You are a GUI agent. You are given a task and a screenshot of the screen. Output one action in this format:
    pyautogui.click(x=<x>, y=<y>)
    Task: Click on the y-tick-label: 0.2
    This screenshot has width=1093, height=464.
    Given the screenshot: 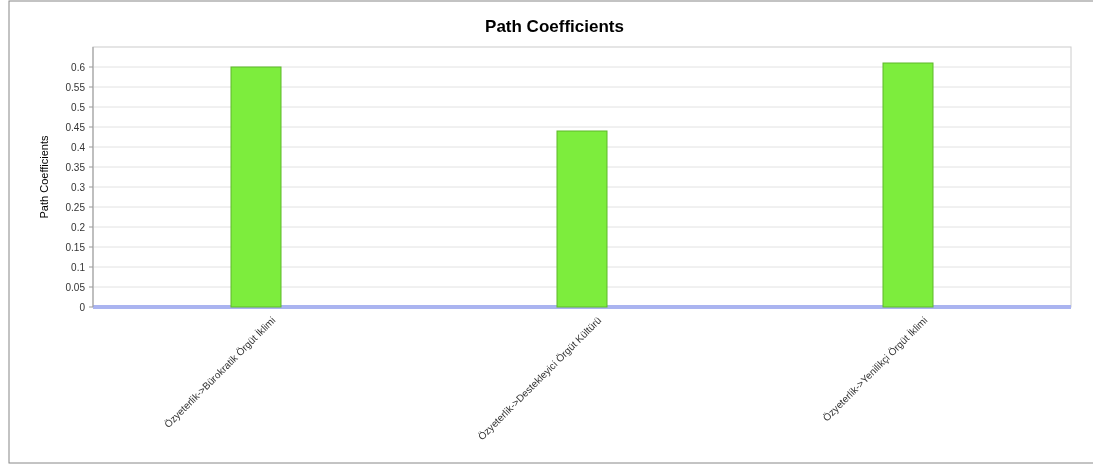 What is the action you would take?
    pyautogui.click(x=78, y=227)
    